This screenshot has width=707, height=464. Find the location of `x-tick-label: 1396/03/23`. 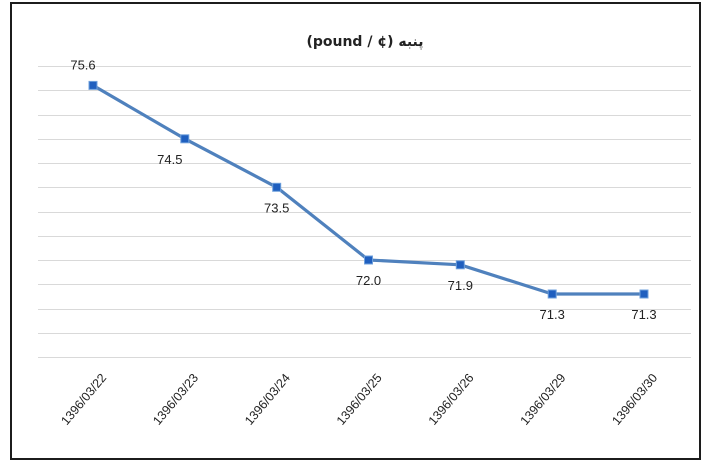

x-tick-label: 1396/03/23 is located at coordinates (175, 399).